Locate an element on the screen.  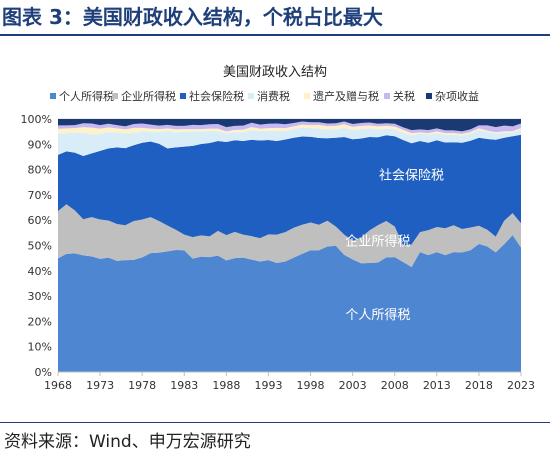
y-axis: 0% 10% 20% 30% 40% 50% 60% 70% 80% 90% 100% is located at coordinates (36, 246).